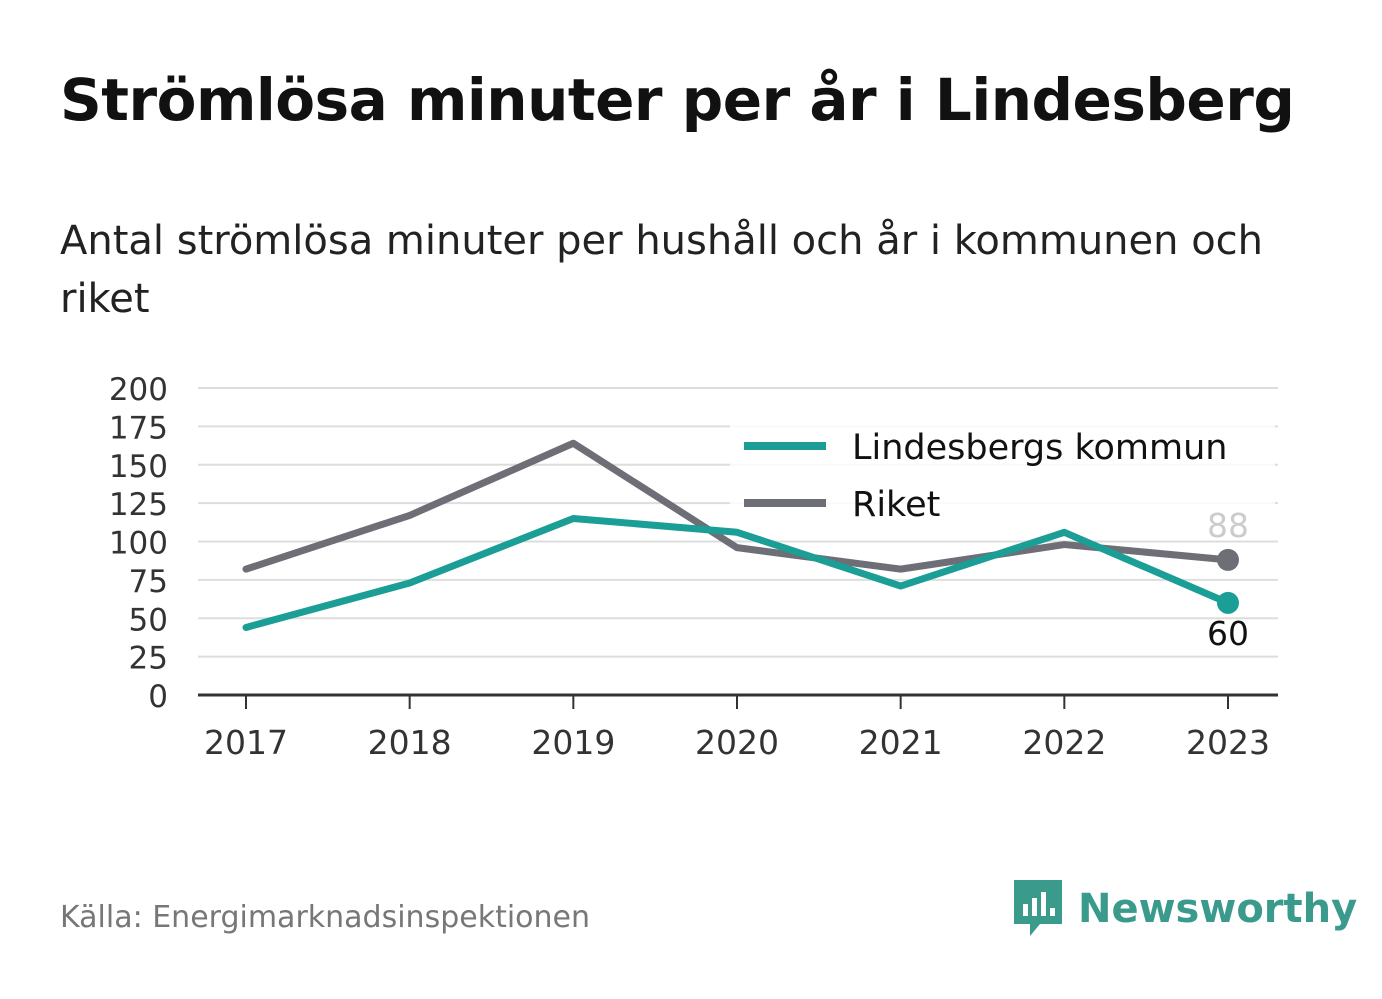 This screenshot has width=1382, height=999. What do you see at coordinates (138, 428) in the screenshot?
I see `y-tick-label: 175` at bounding box center [138, 428].